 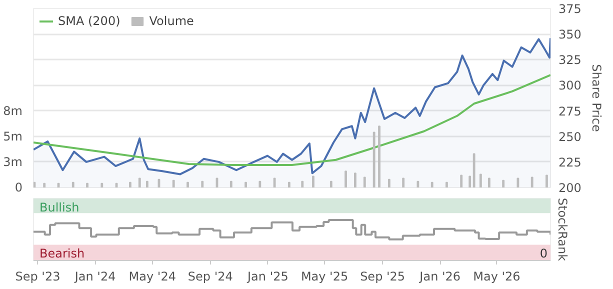 What do you see at coordinates (570, 188) in the screenshot?
I see `y-tick-label: 200` at bounding box center [570, 188].